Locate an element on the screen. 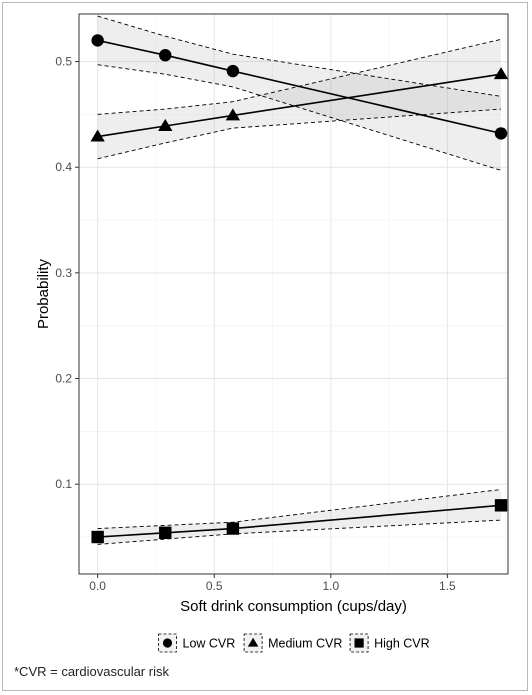  x-tick-label: 0.5 is located at coordinates (214, 586).